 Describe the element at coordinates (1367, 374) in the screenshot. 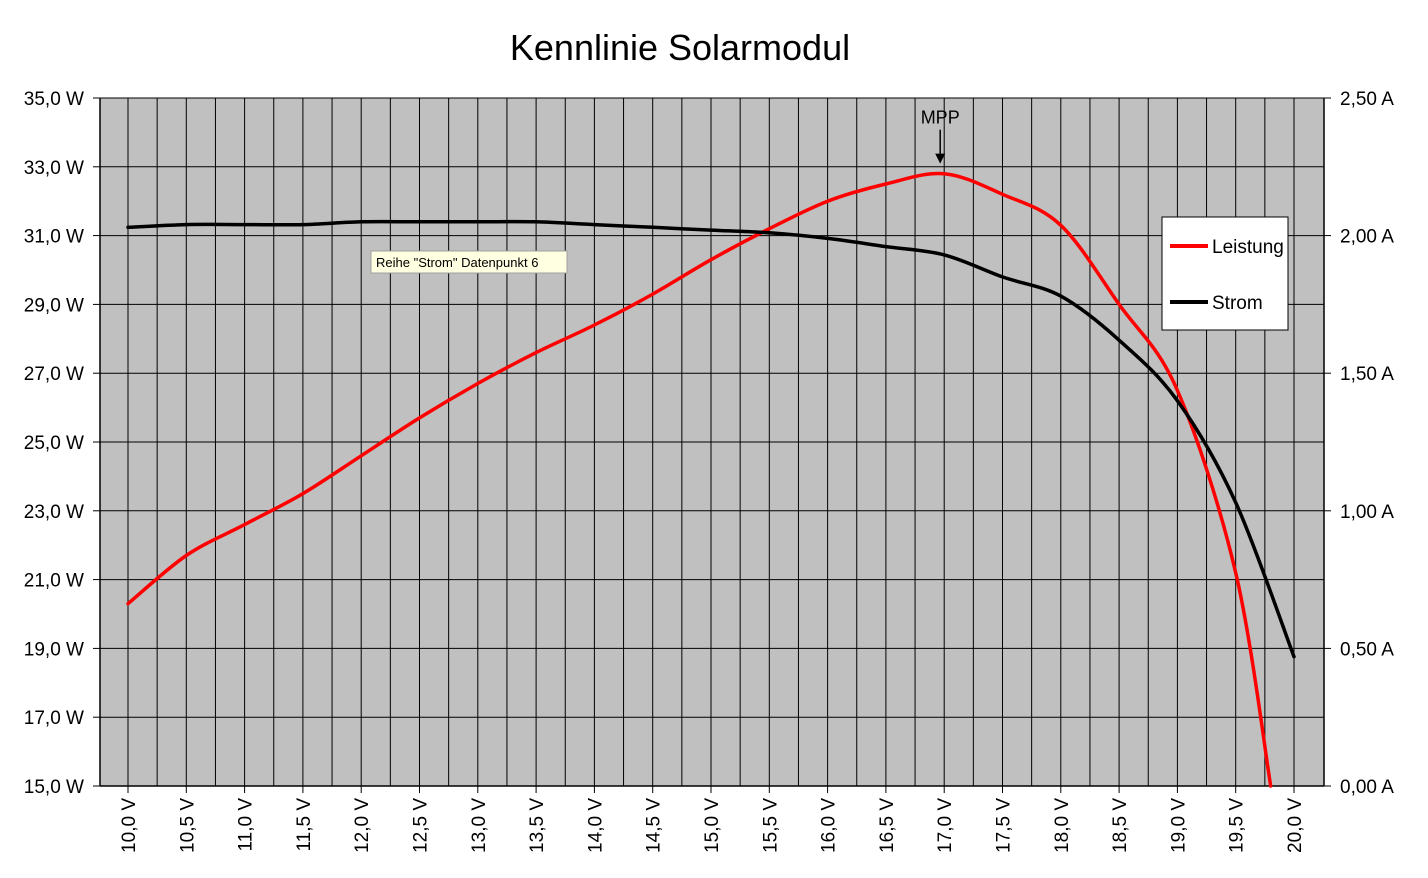

I see `right-tick-label: 1,50 A` at that location.